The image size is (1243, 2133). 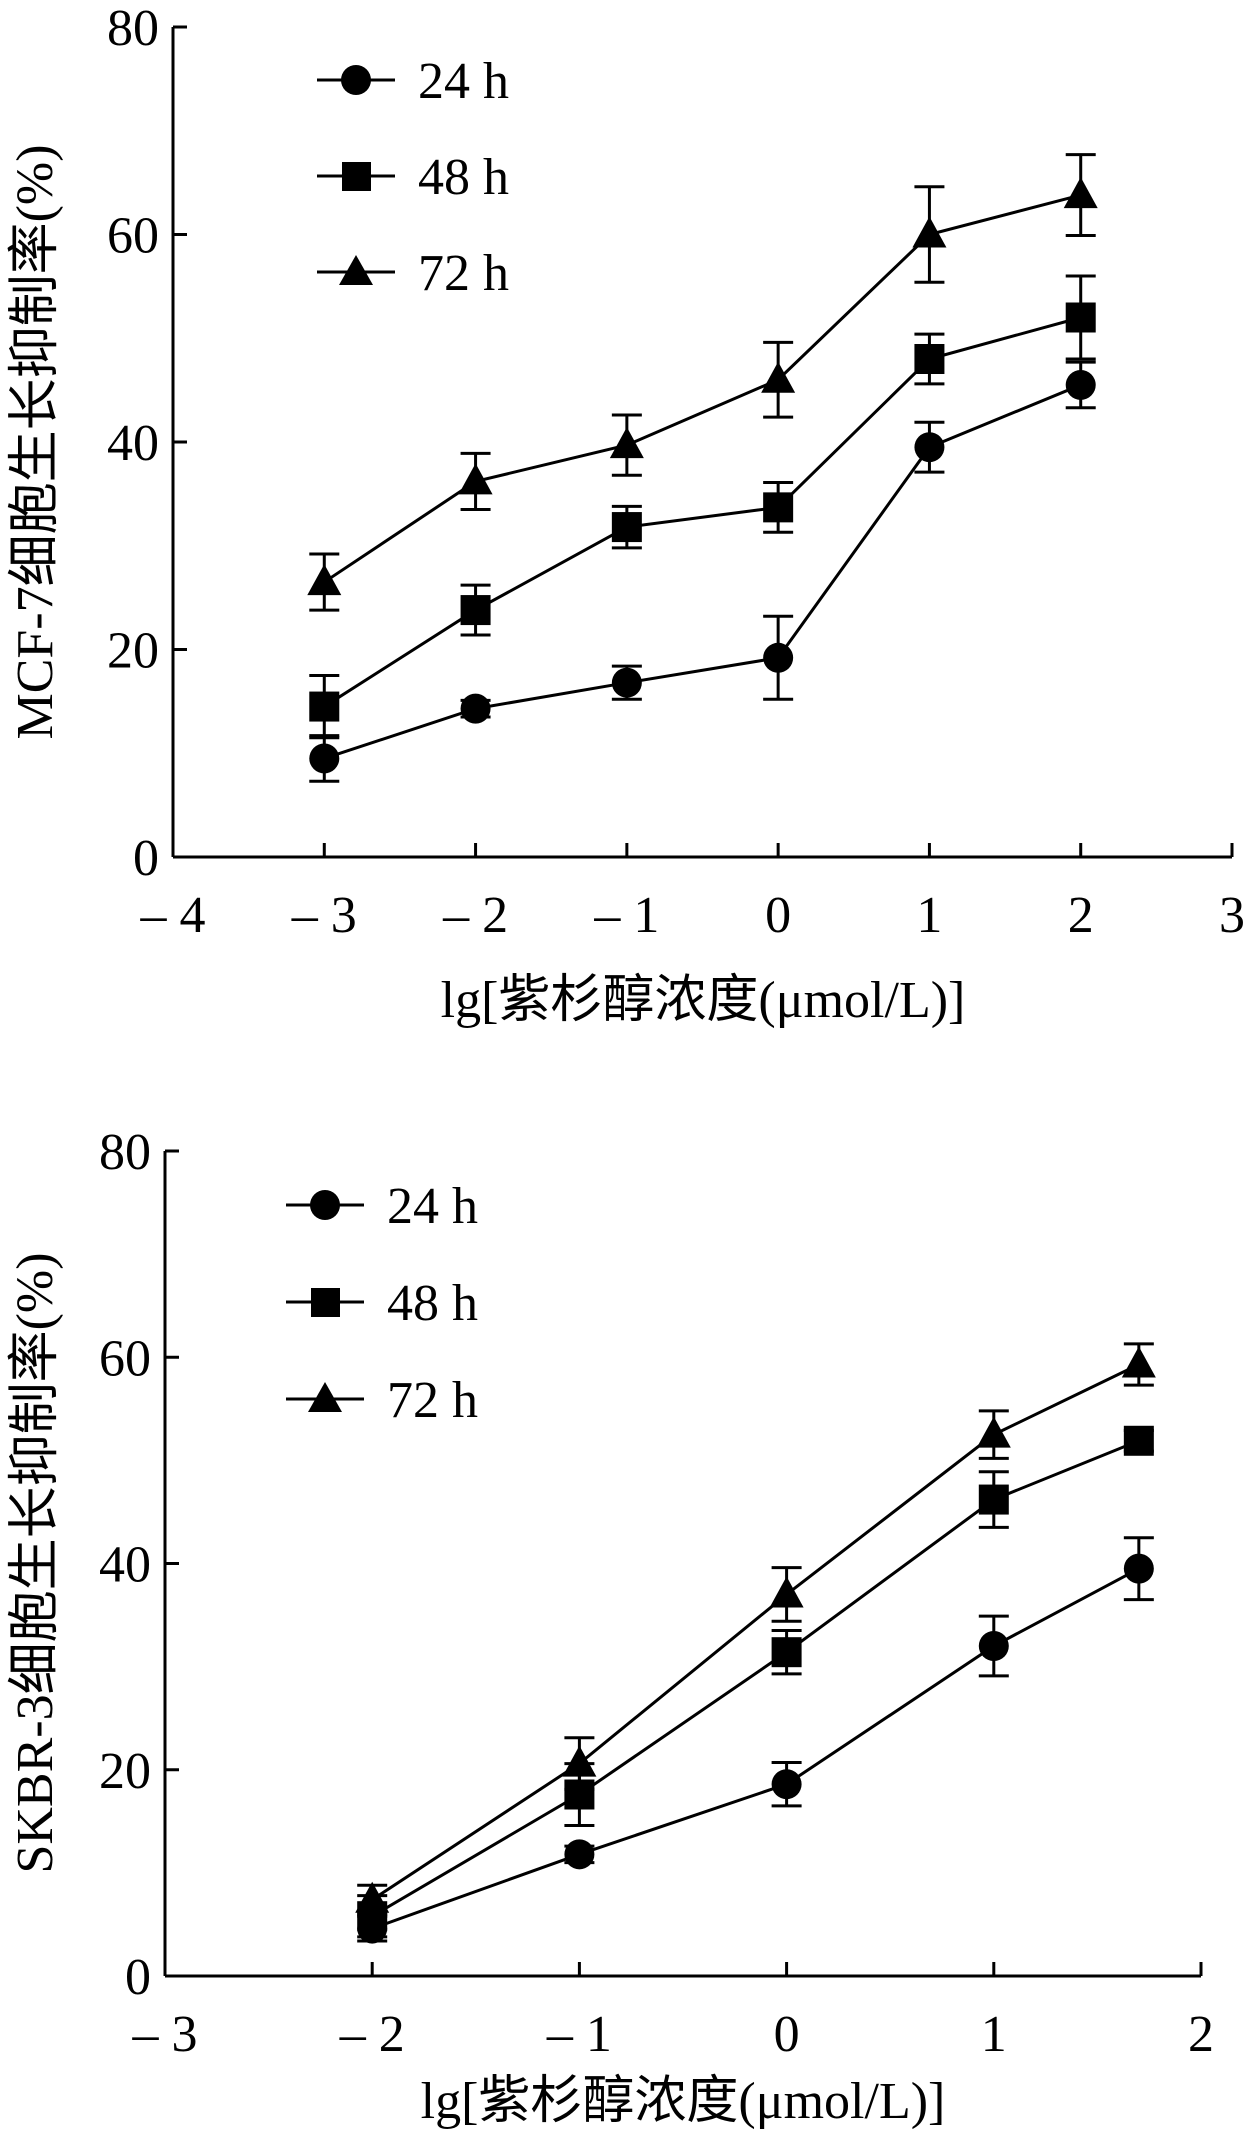 I want to click on skbr3-legend-label-72h: 72 h, so click(x=432, y=1400).